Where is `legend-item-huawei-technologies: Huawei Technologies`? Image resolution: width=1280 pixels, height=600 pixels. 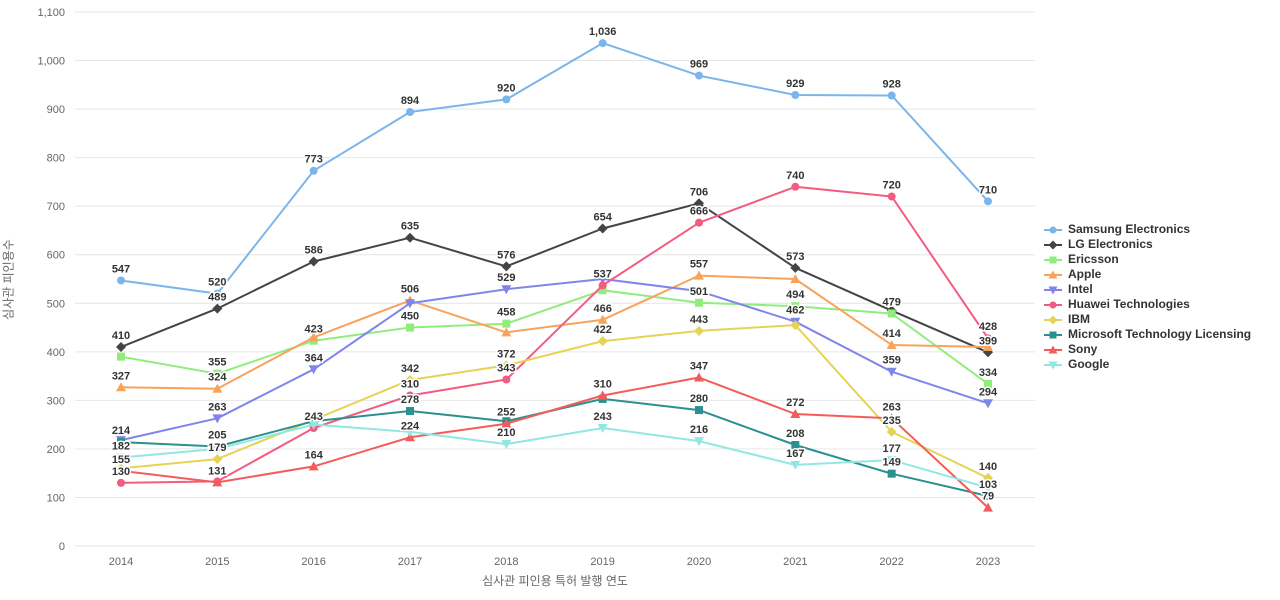
legend-item-huawei-technologies: Huawei Technologies is located at coordinates (1147, 304).